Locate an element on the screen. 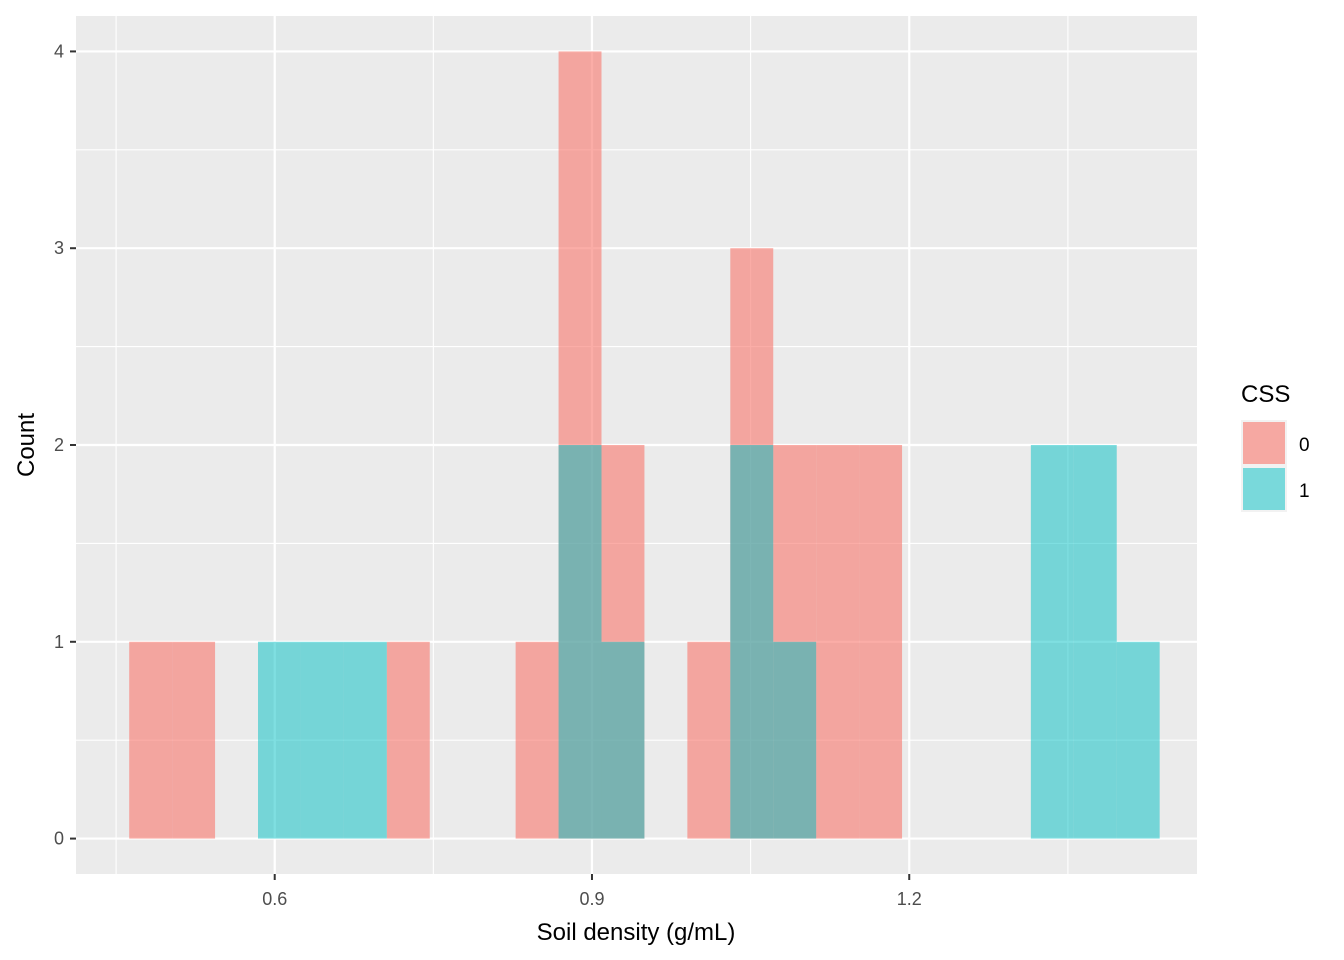 Image resolution: width=1344 pixels, height=960 pixels. x-axis-title: Soil density (g/mL) is located at coordinates (636, 932).